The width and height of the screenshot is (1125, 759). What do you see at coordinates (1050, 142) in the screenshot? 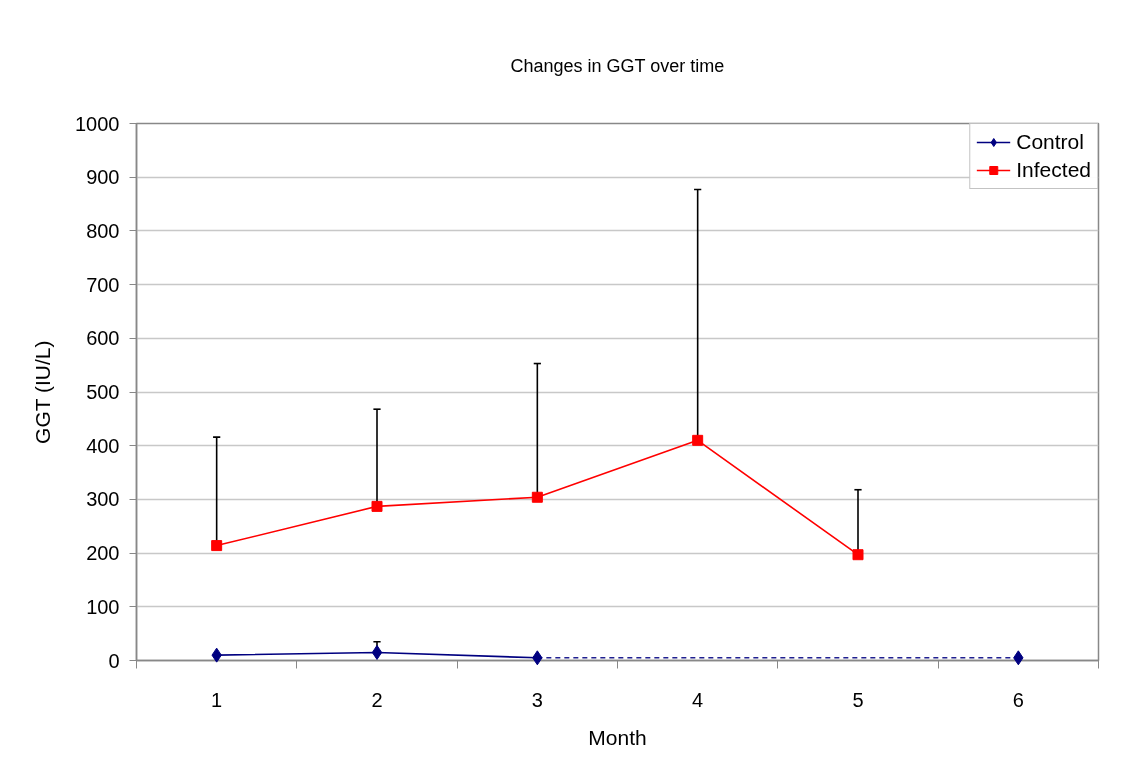
I see `legend-label: Control` at bounding box center [1050, 142].